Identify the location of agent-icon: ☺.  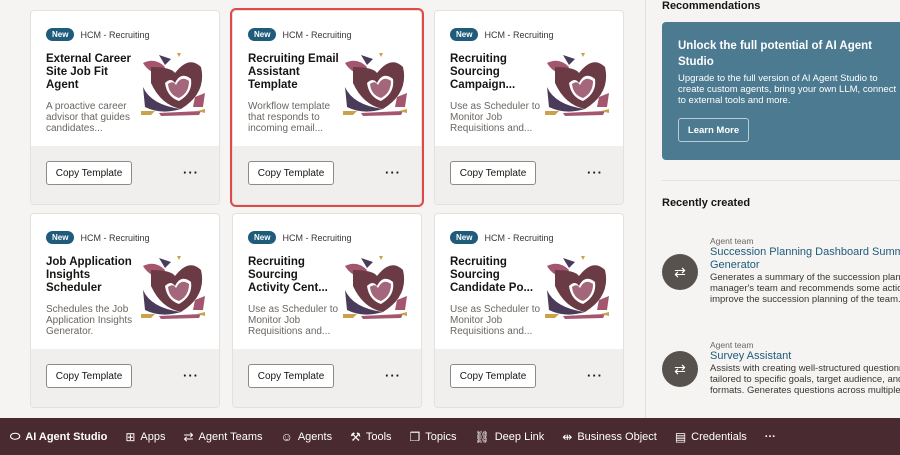
(286, 436).